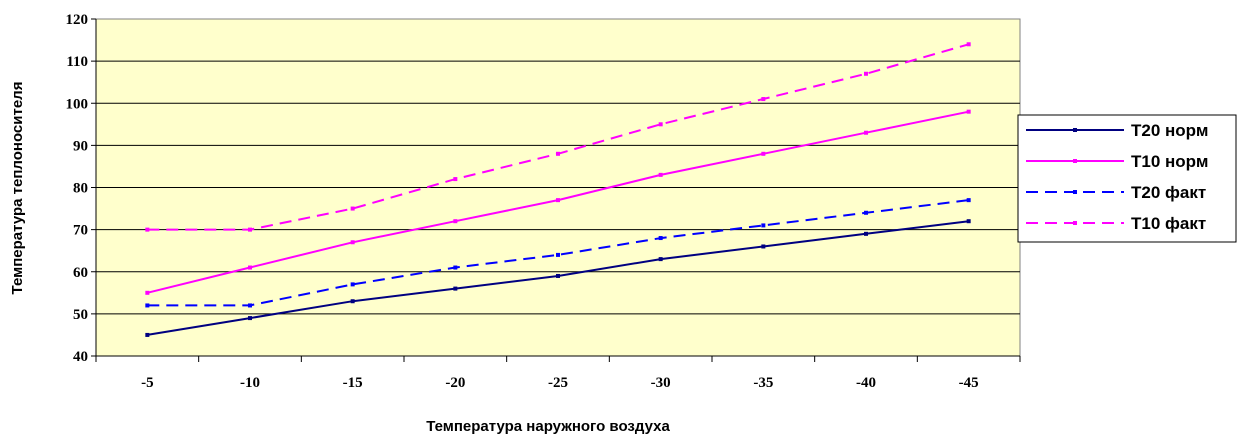  I want to click on x-tick-label: -5, so click(147, 383).